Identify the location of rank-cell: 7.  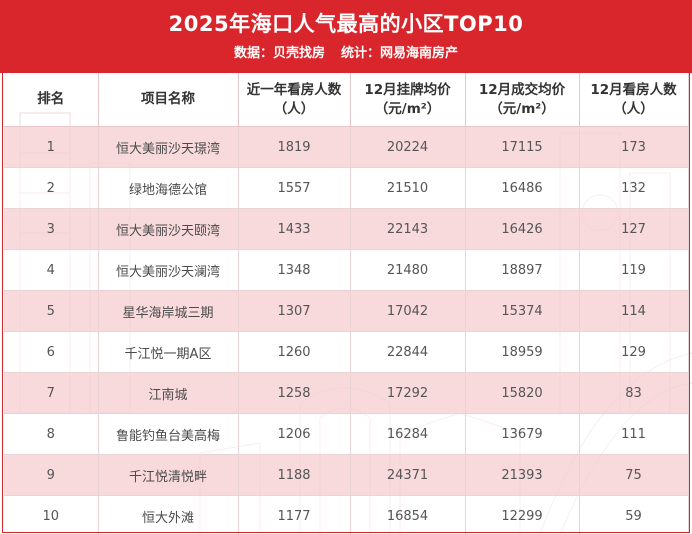
(51, 393).